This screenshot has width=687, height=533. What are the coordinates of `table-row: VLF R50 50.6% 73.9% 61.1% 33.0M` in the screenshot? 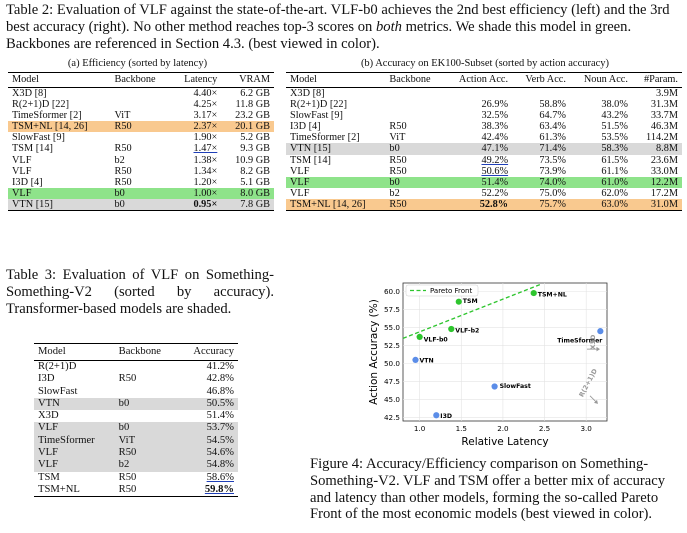 It's located at (484, 171).